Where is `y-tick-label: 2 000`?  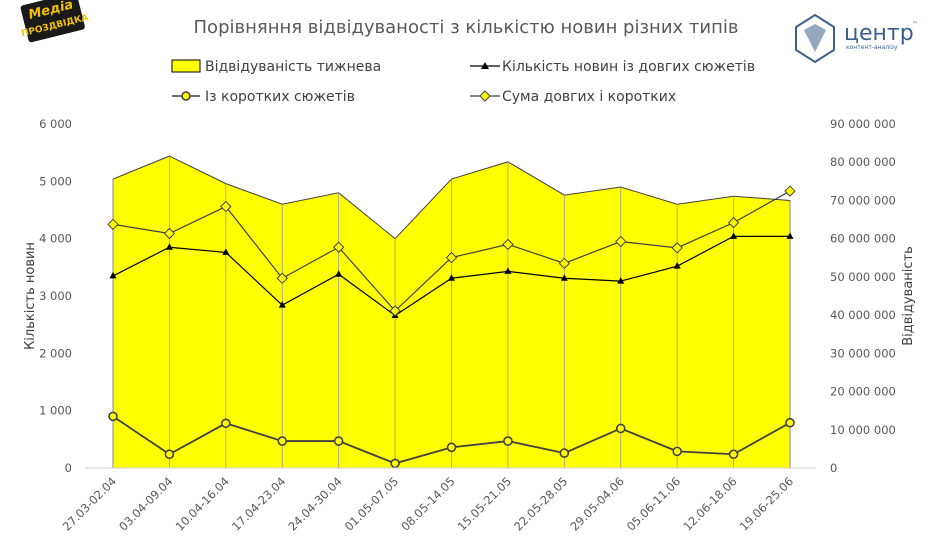
y-tick-label: 2 000 is located at coordinates (55, 353).